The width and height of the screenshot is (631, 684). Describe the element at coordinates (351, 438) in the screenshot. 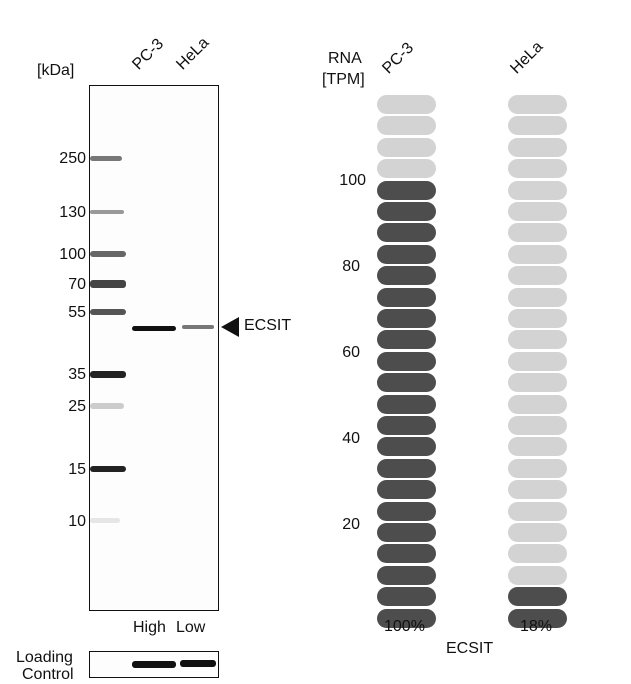

I see `y-tick-40: 40` at that location.